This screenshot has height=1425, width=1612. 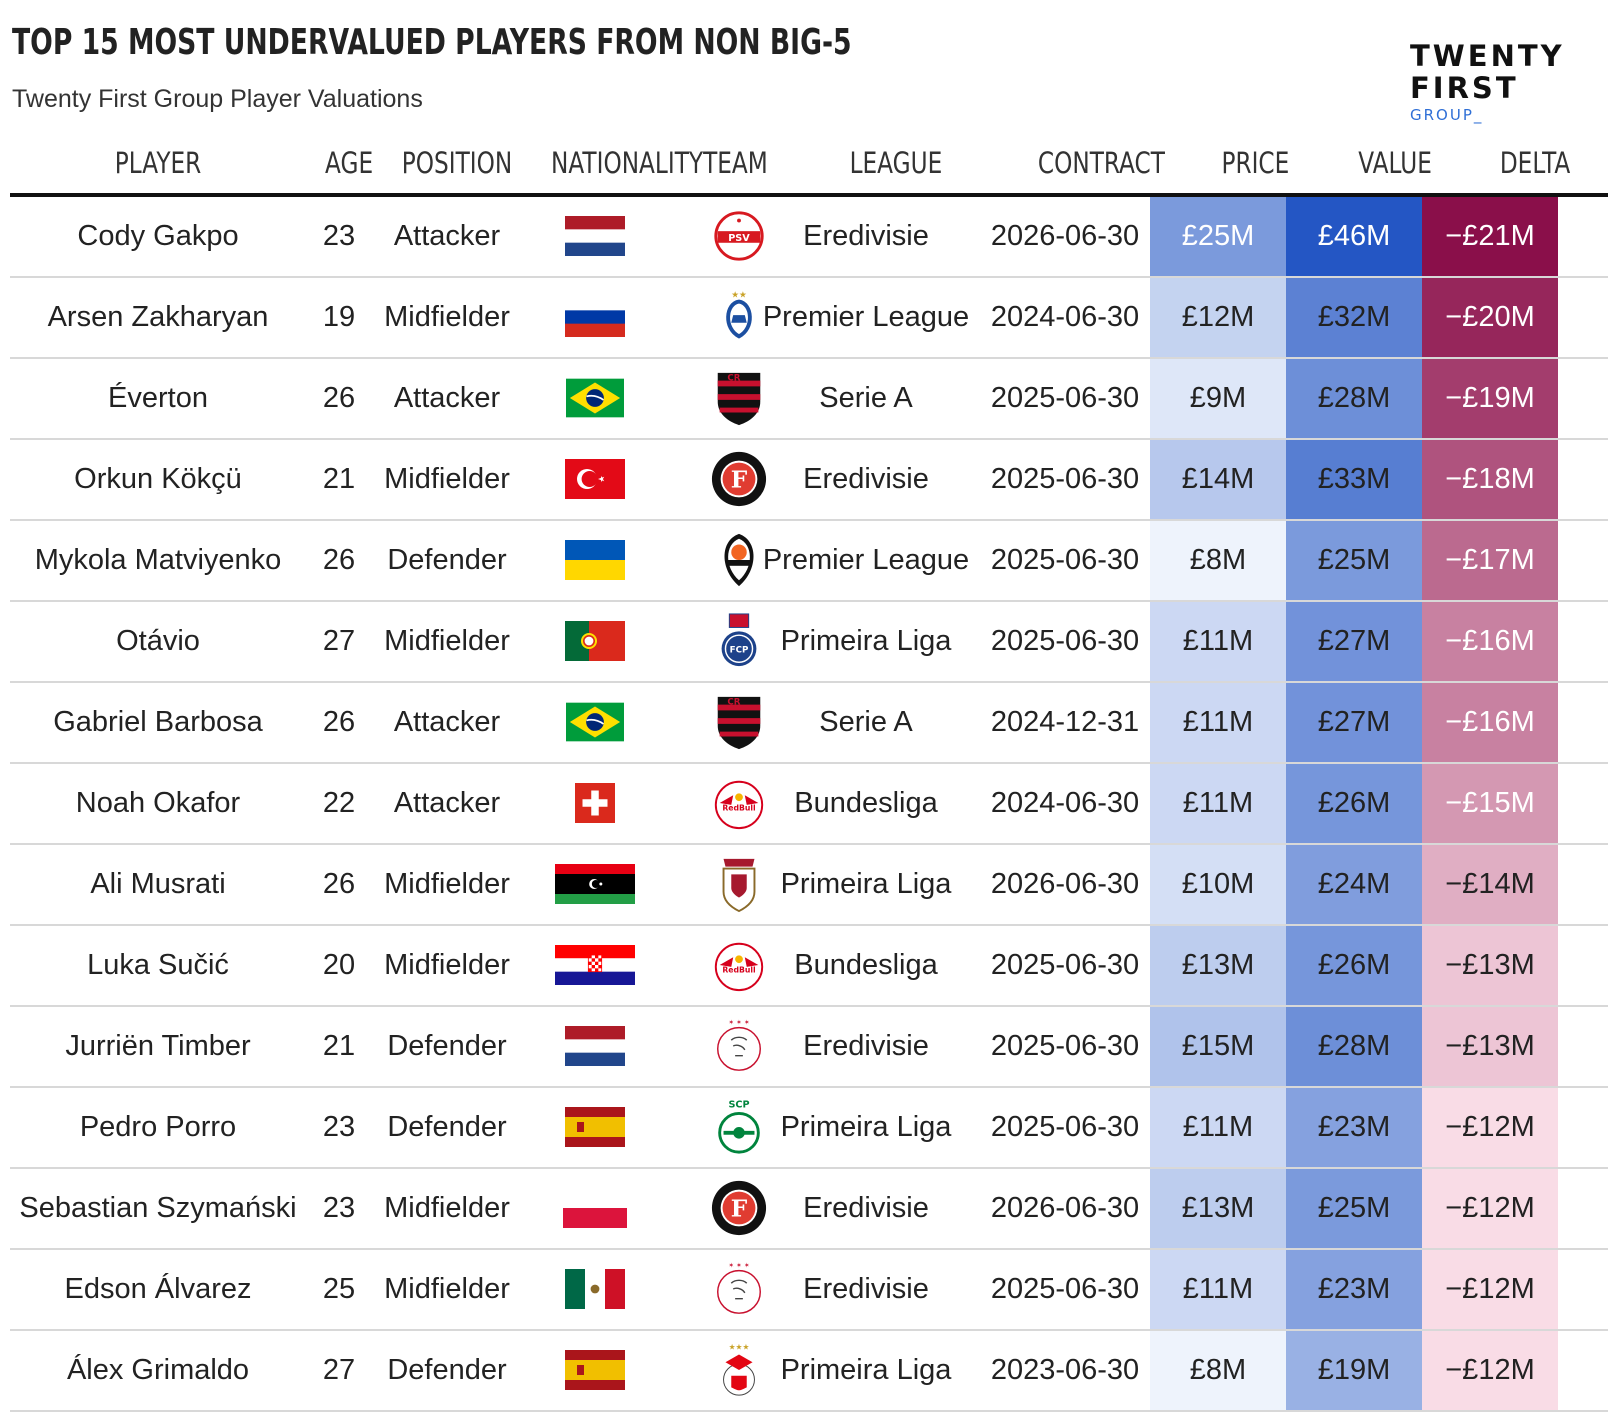 What do you see at coordinates (1490, 318) in the screenshot?
I see `delta-cell: −£20M` at bounding box center [1490, 318].